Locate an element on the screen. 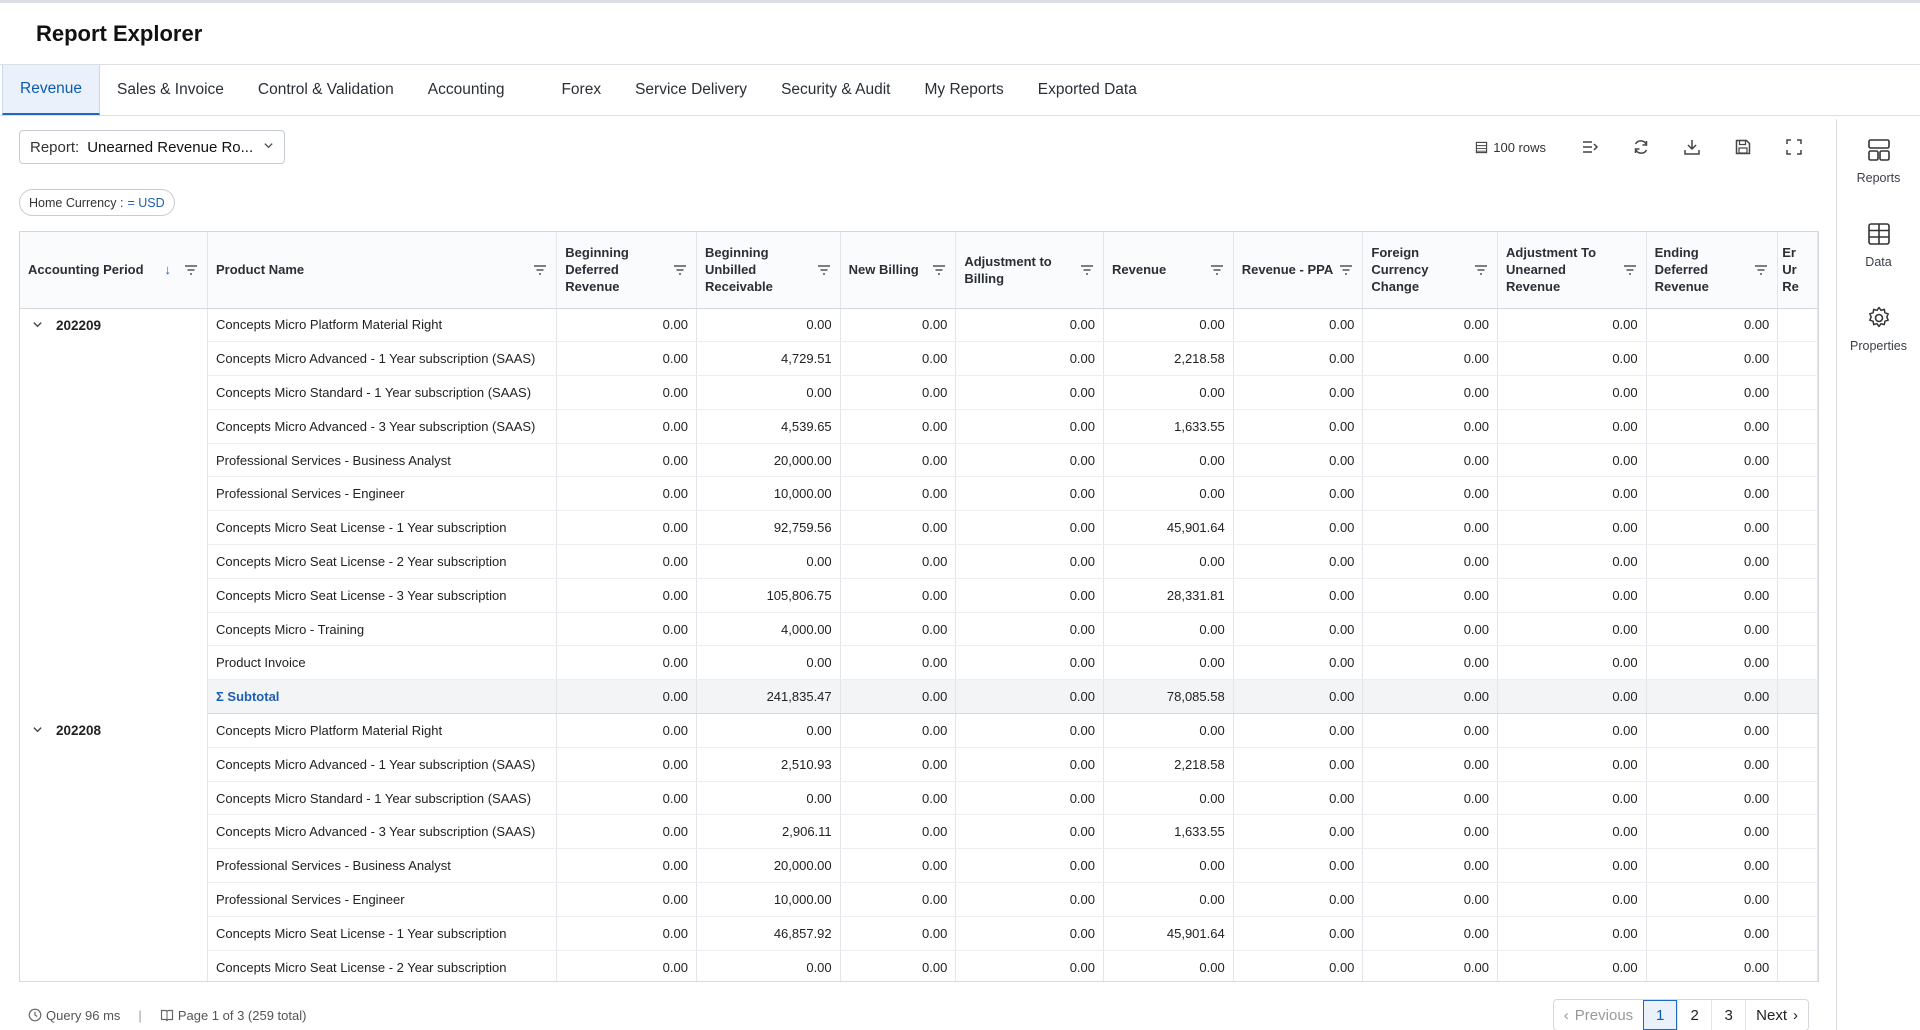 Image resolution: width=1920 pixels, height=1030 pixels. column-header-ending-deferred-revenue: Ending Deferred Revenue is located at coordinates (1712, 270).